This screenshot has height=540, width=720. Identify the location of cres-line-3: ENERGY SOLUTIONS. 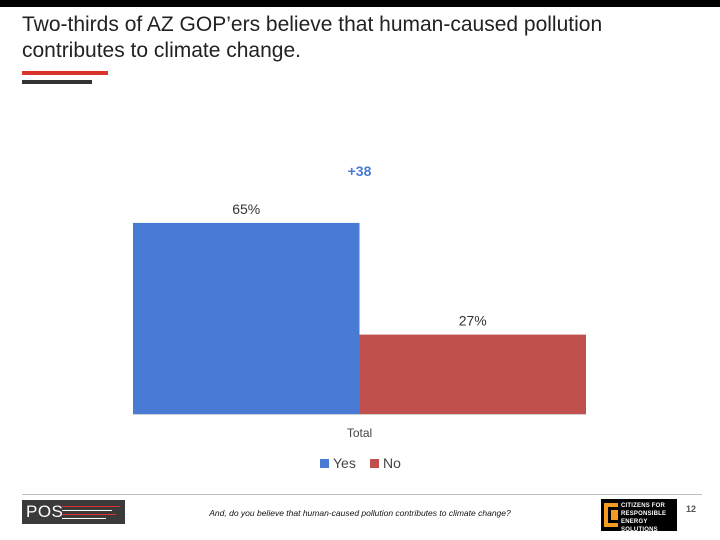
(639, 526).